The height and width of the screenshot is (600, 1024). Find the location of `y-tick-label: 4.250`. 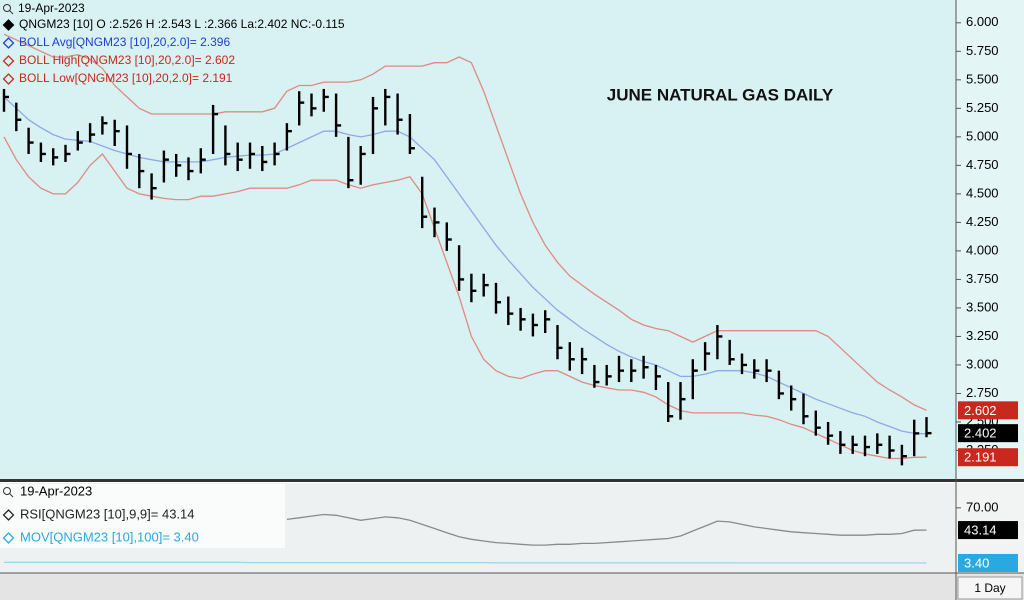

y-tick-label: 4.250 is located at coordinates (982, 221).